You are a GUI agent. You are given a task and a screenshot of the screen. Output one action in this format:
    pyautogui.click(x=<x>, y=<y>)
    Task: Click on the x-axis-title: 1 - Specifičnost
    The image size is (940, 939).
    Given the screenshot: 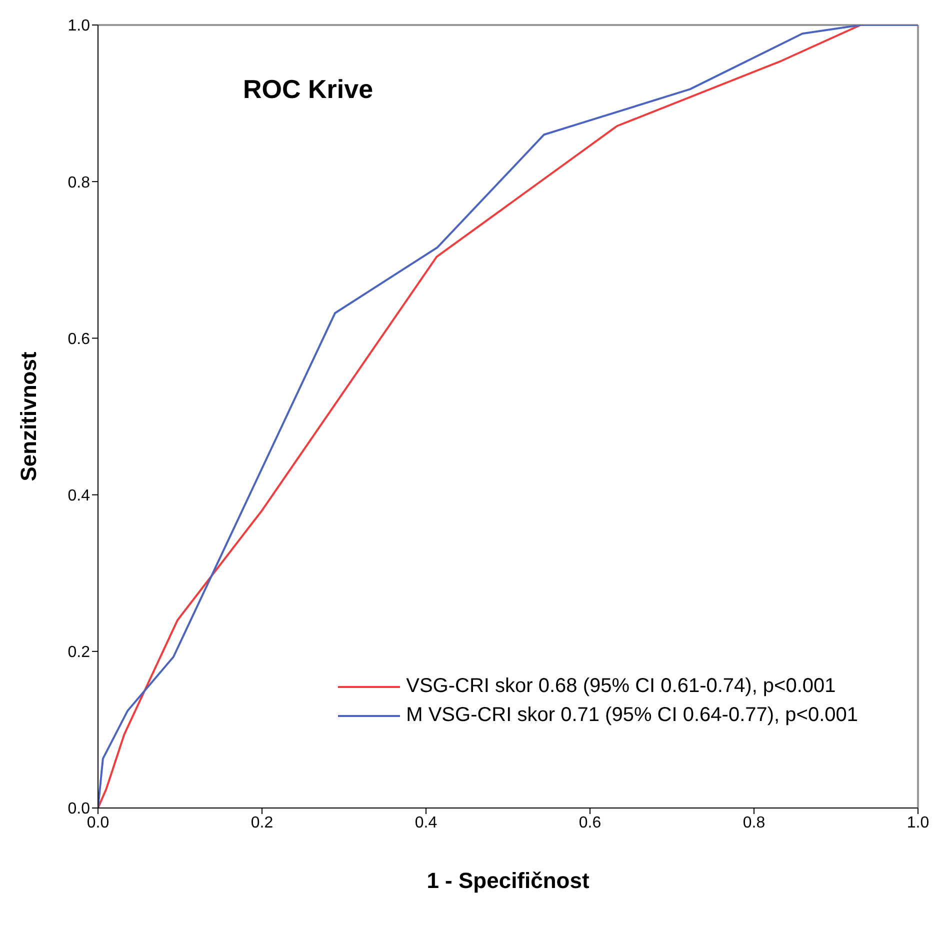 What is the action you would take?
    pyautogui.click(x=508, y=880)
    